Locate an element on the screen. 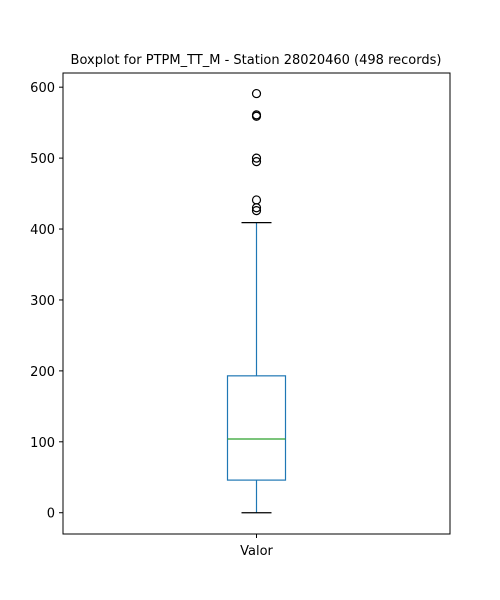 This screenshot has width=500, height=600. y-tick-label: 100 is located at coordinates (42, 443).